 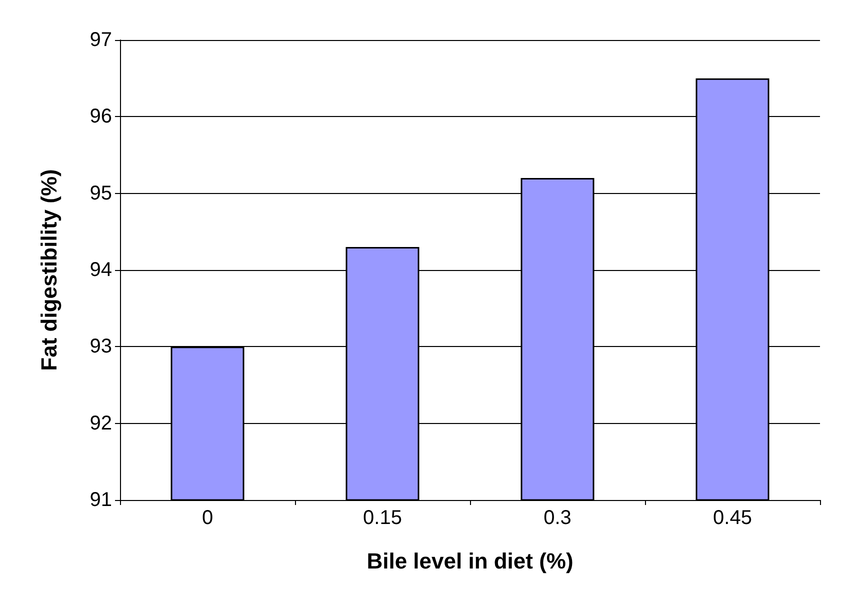 What do you see at coordinates (470, 561) in the screenshot?
I see `x-axis-title: Bile level in diet (%)` at bounding box center [470, 561].